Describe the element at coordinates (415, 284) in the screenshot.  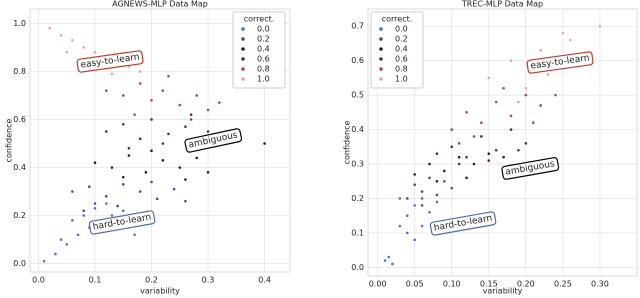
I see `x-tick-label: 0.05` at that location.